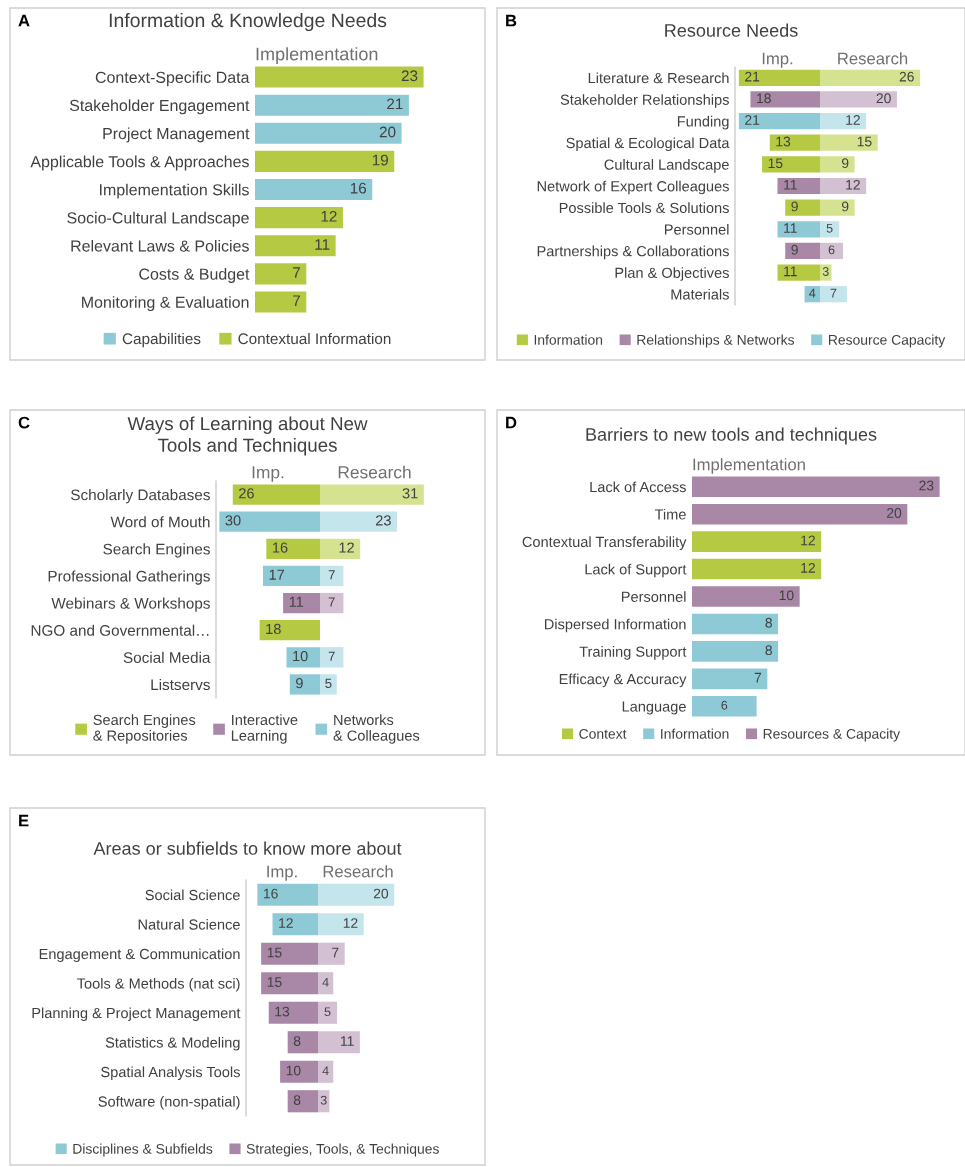 This screenshot has height=1167, width=965. I want to click on y-tick-label: Time, so click(670, 514).